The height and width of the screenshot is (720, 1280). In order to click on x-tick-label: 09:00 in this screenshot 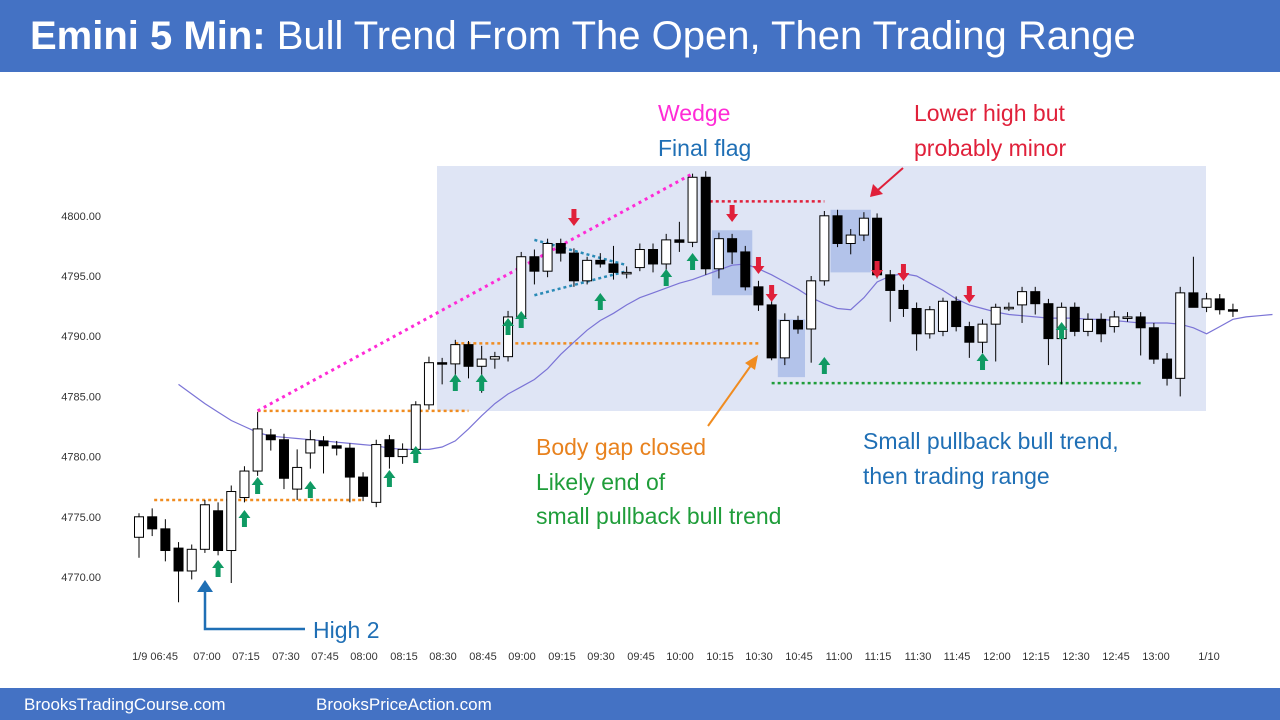, I will do `click(522, 657)`.